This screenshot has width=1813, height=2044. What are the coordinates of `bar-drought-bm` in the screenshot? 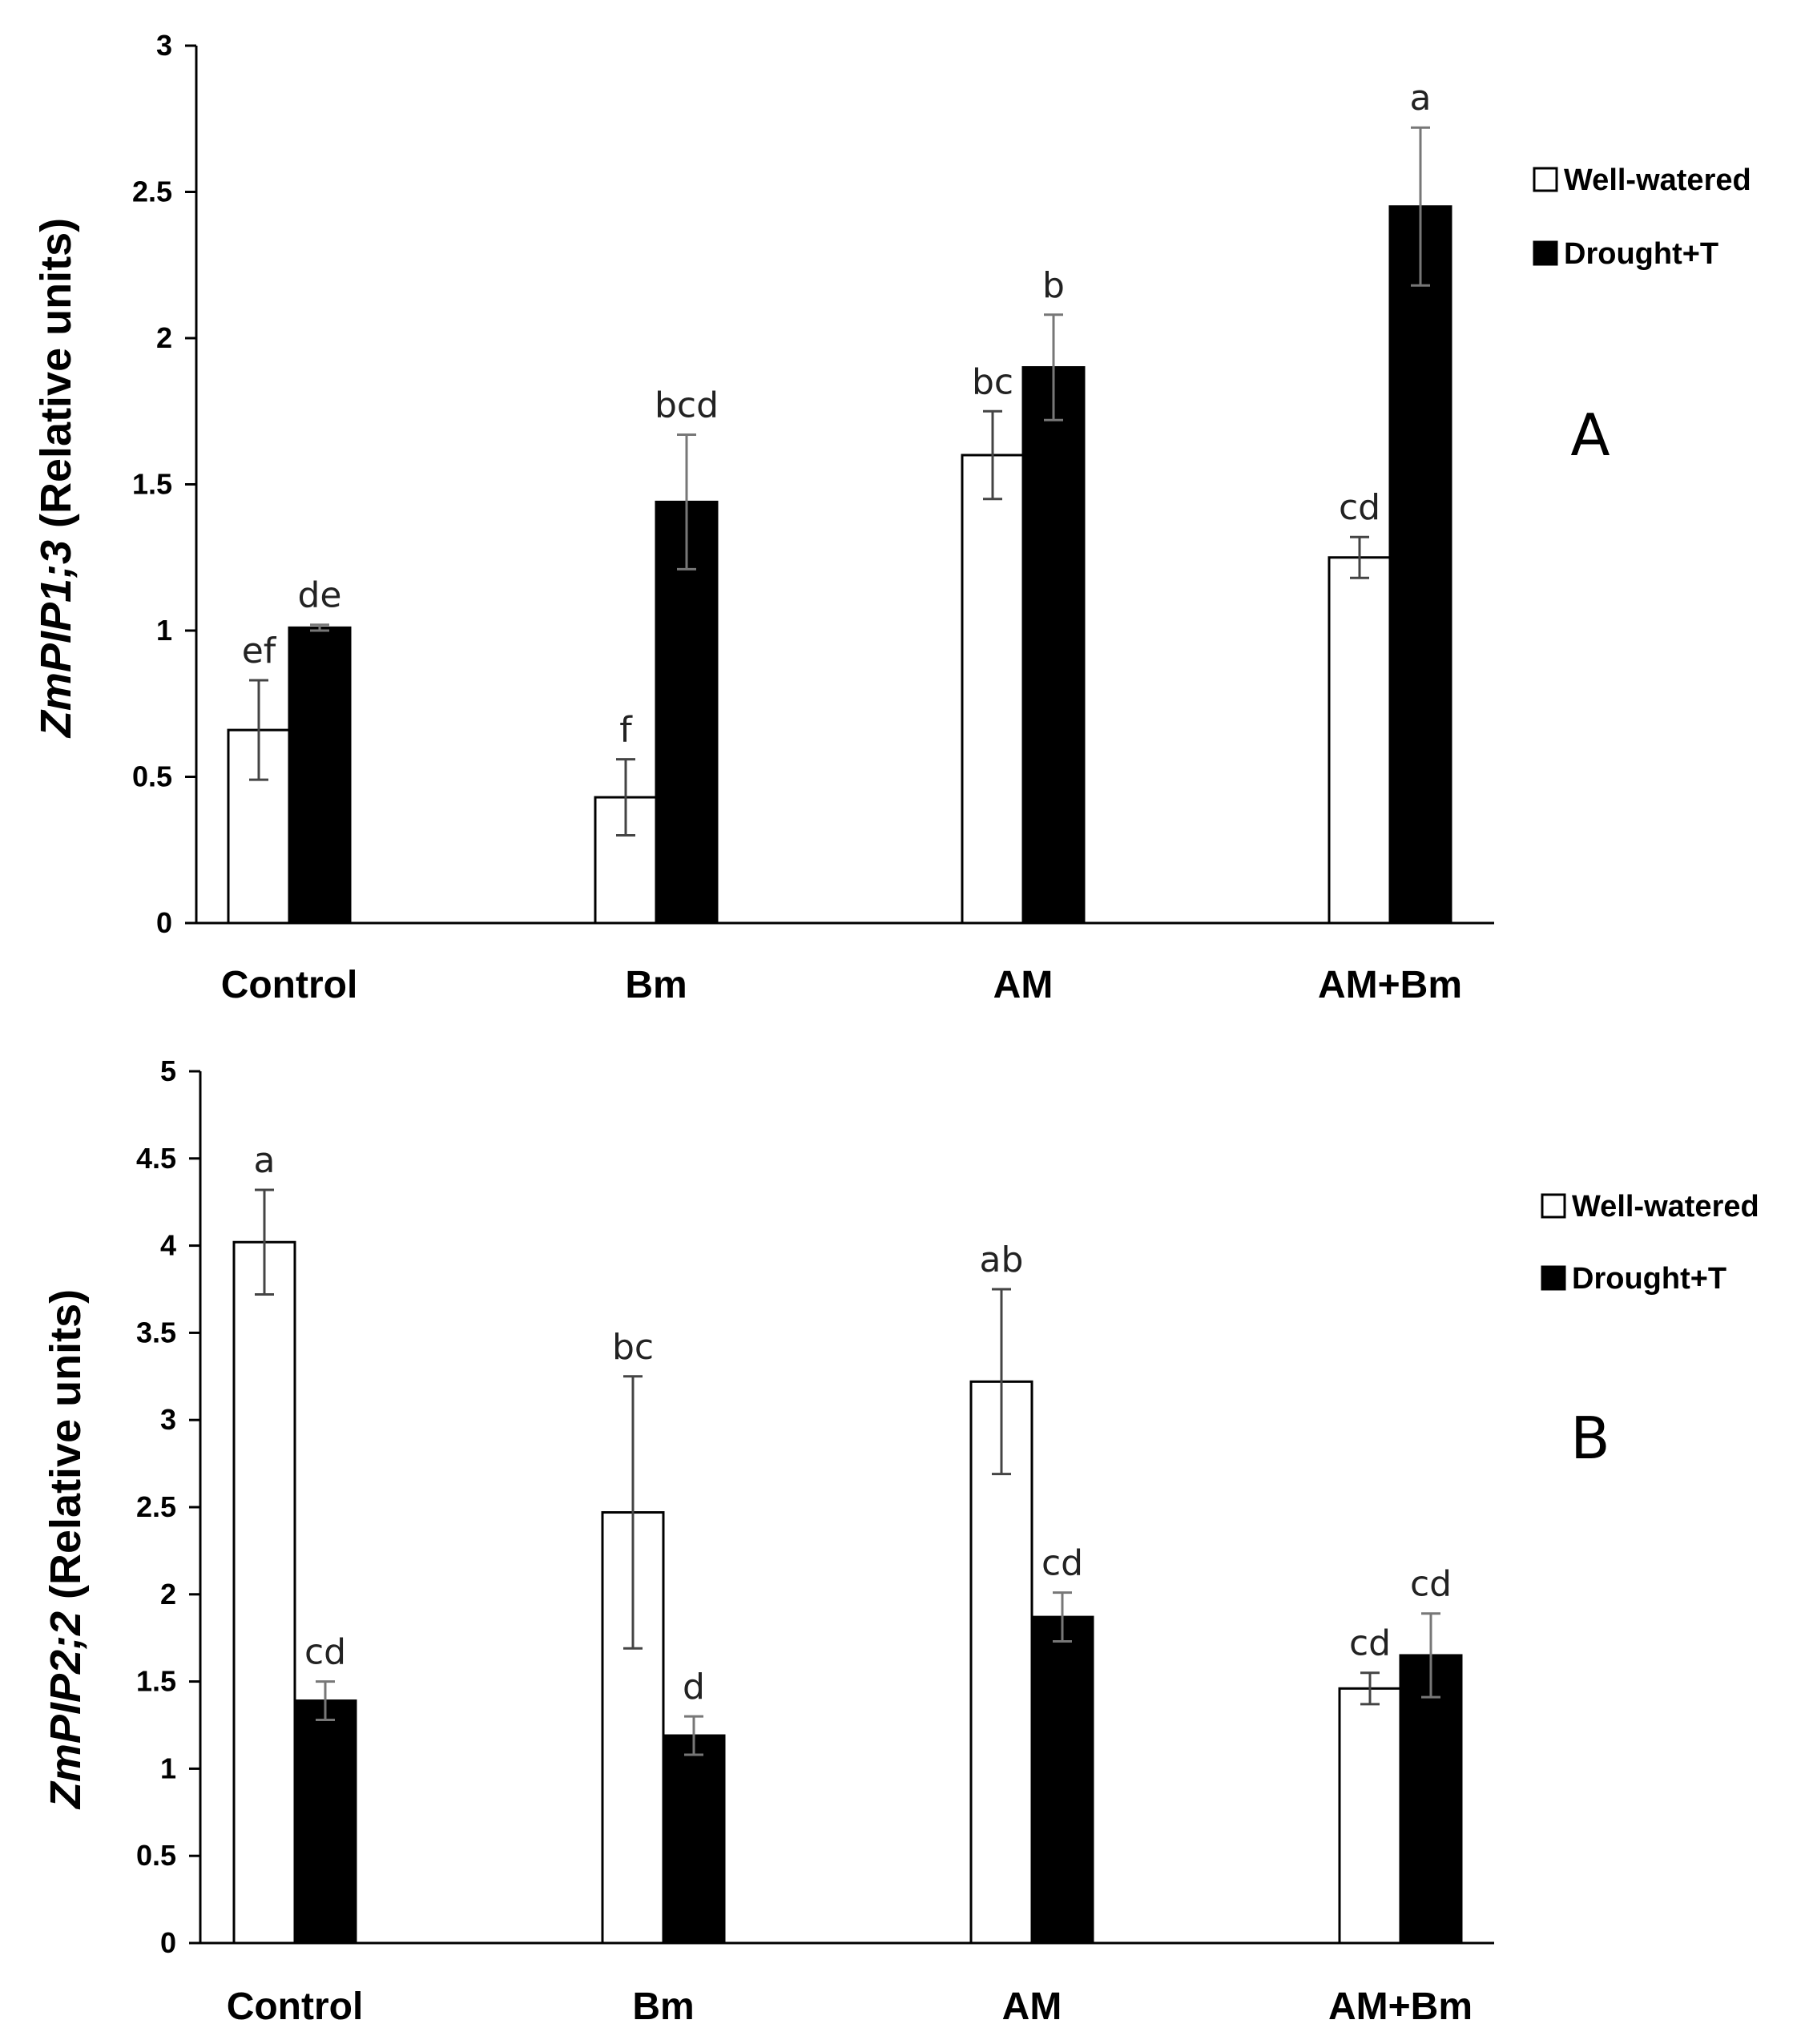 It's located at (694, 1840).